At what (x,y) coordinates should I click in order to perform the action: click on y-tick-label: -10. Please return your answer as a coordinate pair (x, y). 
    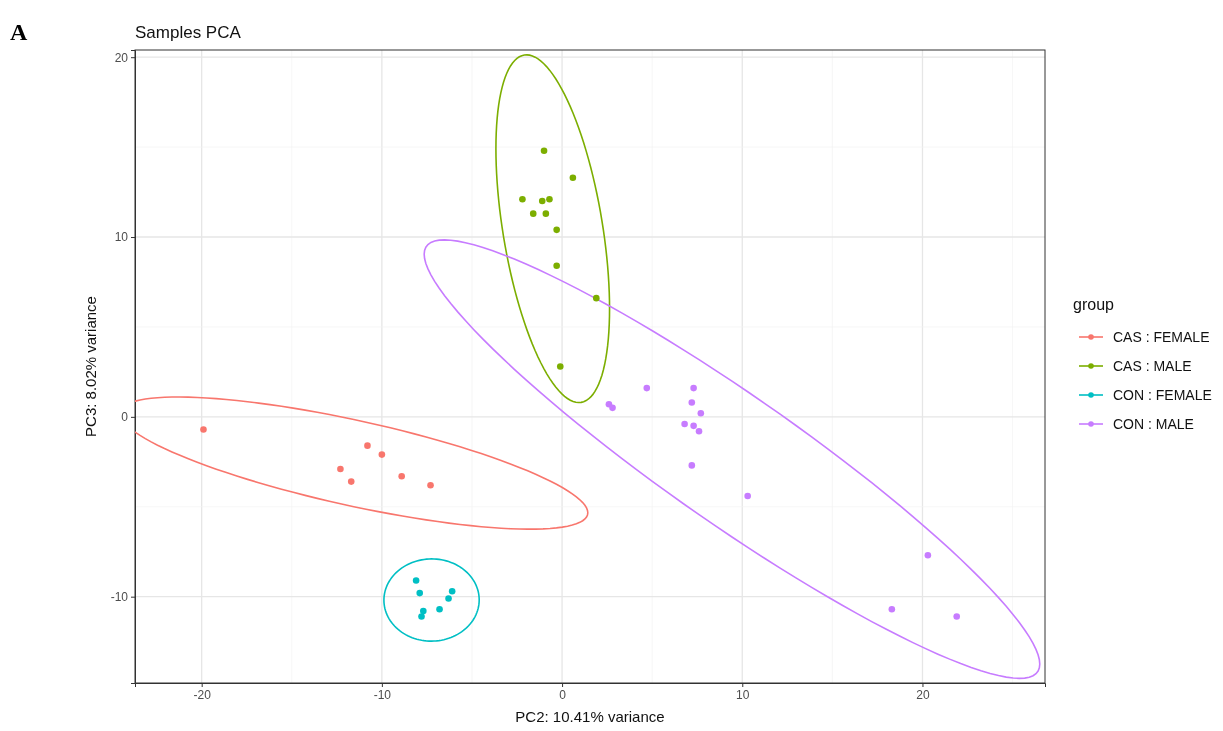
    Looking at the image, I should click on (119, 597).